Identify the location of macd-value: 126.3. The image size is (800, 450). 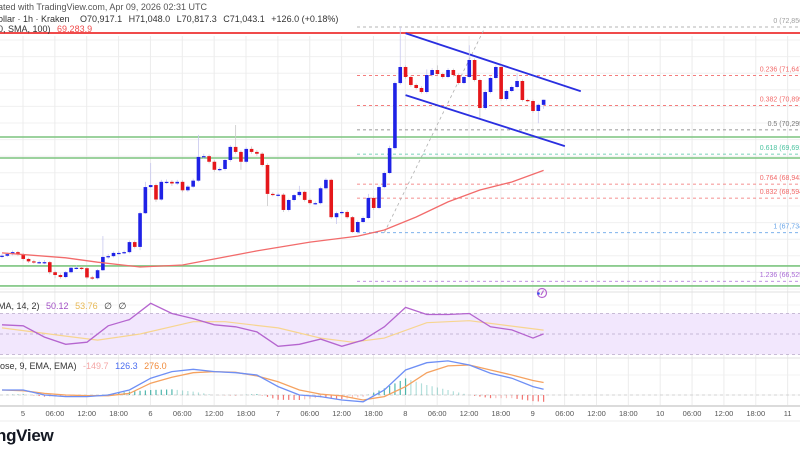
(126, 366).